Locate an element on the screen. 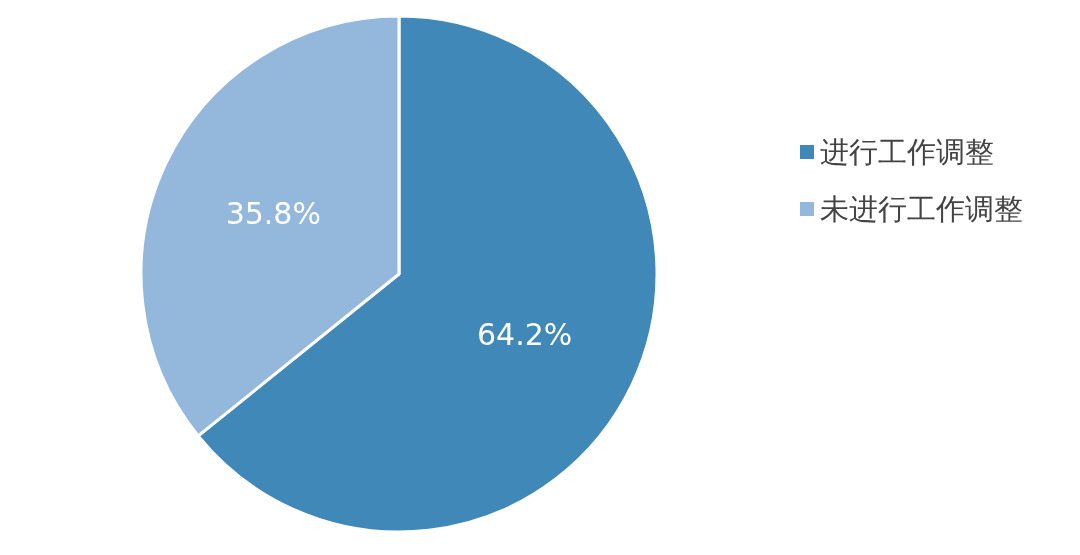 This screenshot has width=1080, height=555. legend-label: 未进行工作调整 is located at coordinates (921, 209).